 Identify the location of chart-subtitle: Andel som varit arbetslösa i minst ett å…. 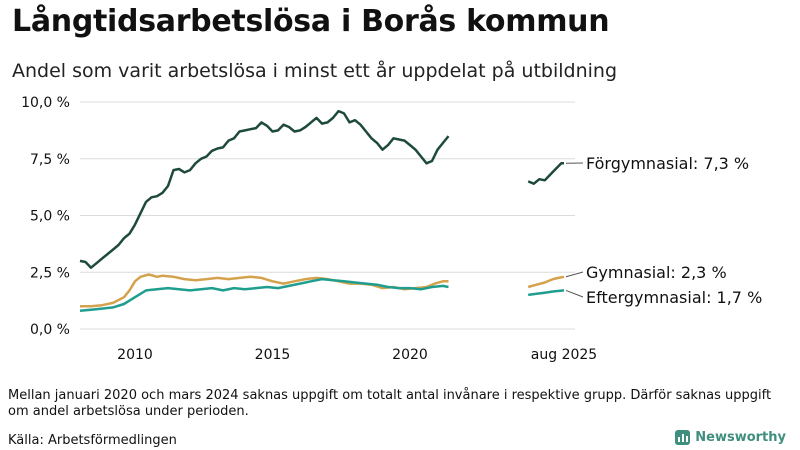
(315, 71).